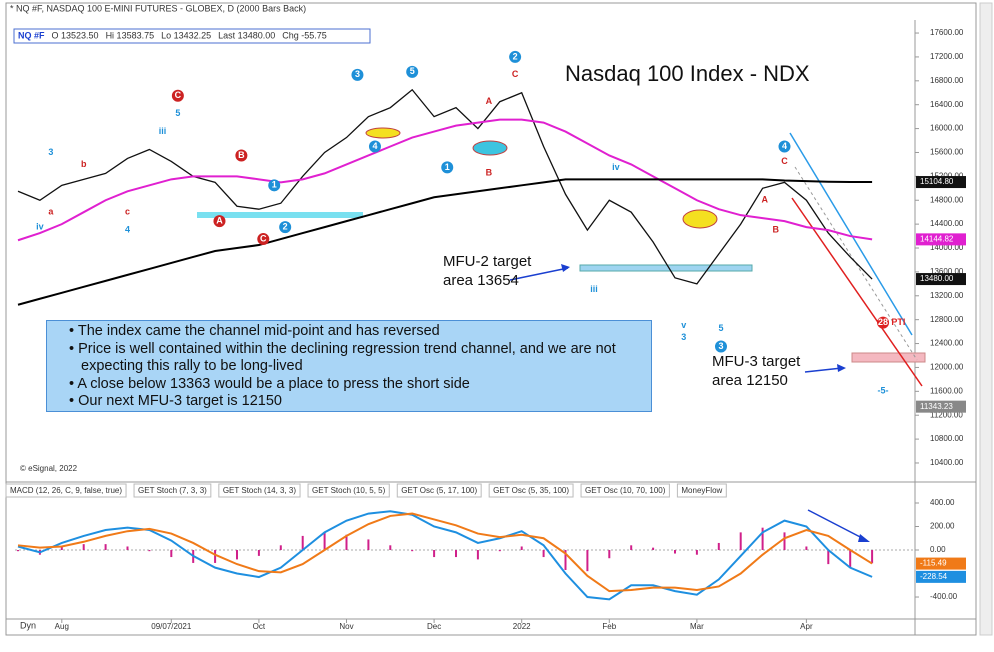 The image size is (994, 652). What do you see at coordinates (539, 274) in the screenshot?
I see `arrow` at bounding box center [539, 274].